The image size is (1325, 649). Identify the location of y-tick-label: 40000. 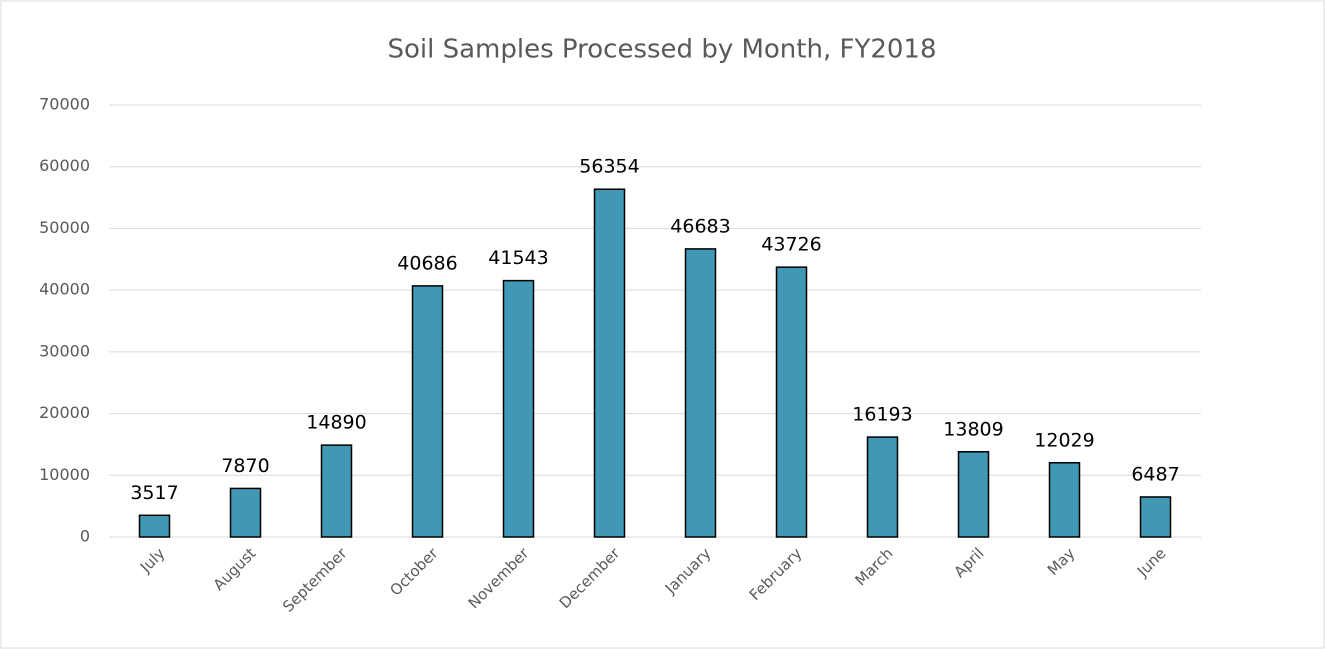
(64, 289).